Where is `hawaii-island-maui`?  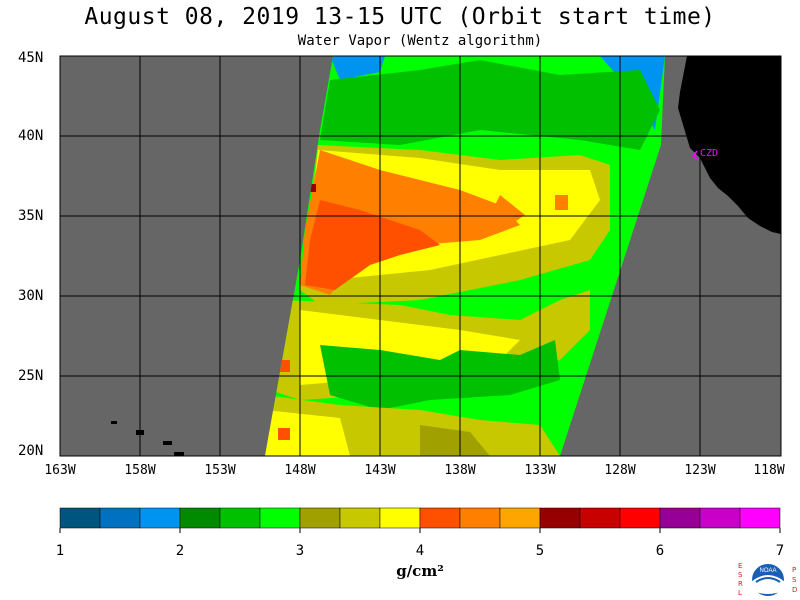
hawaii-island-maui is located at coordinates (167, 443).